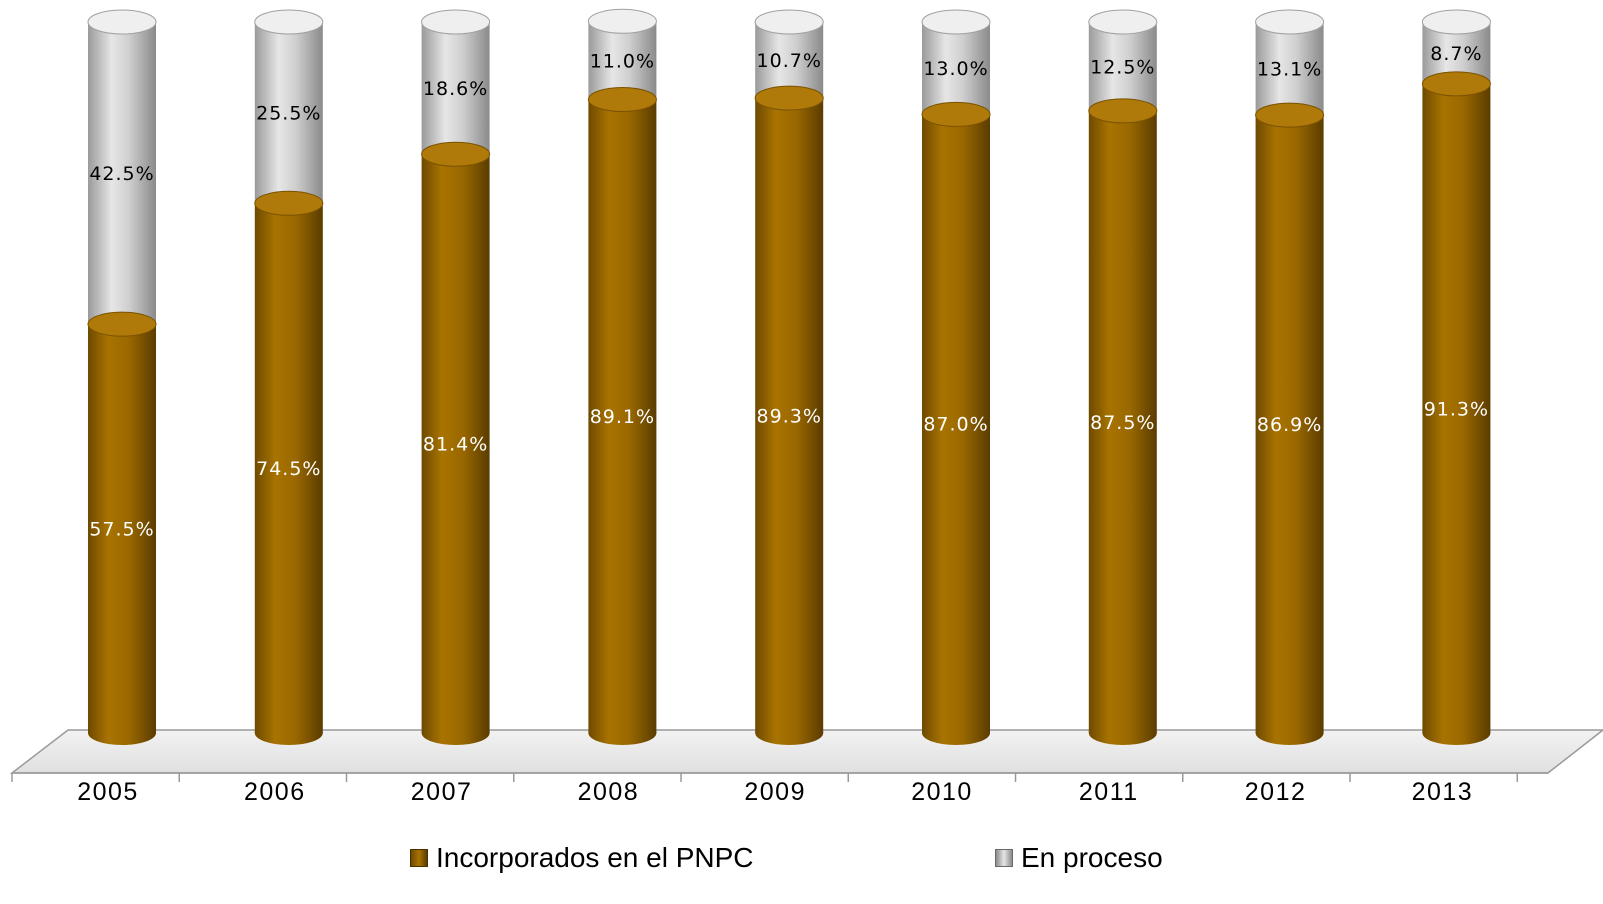 This screenshot has height=904, width=1603. I want to click on legend-label-incorporados: Incorporados en el PNPC, so click(595, 857).